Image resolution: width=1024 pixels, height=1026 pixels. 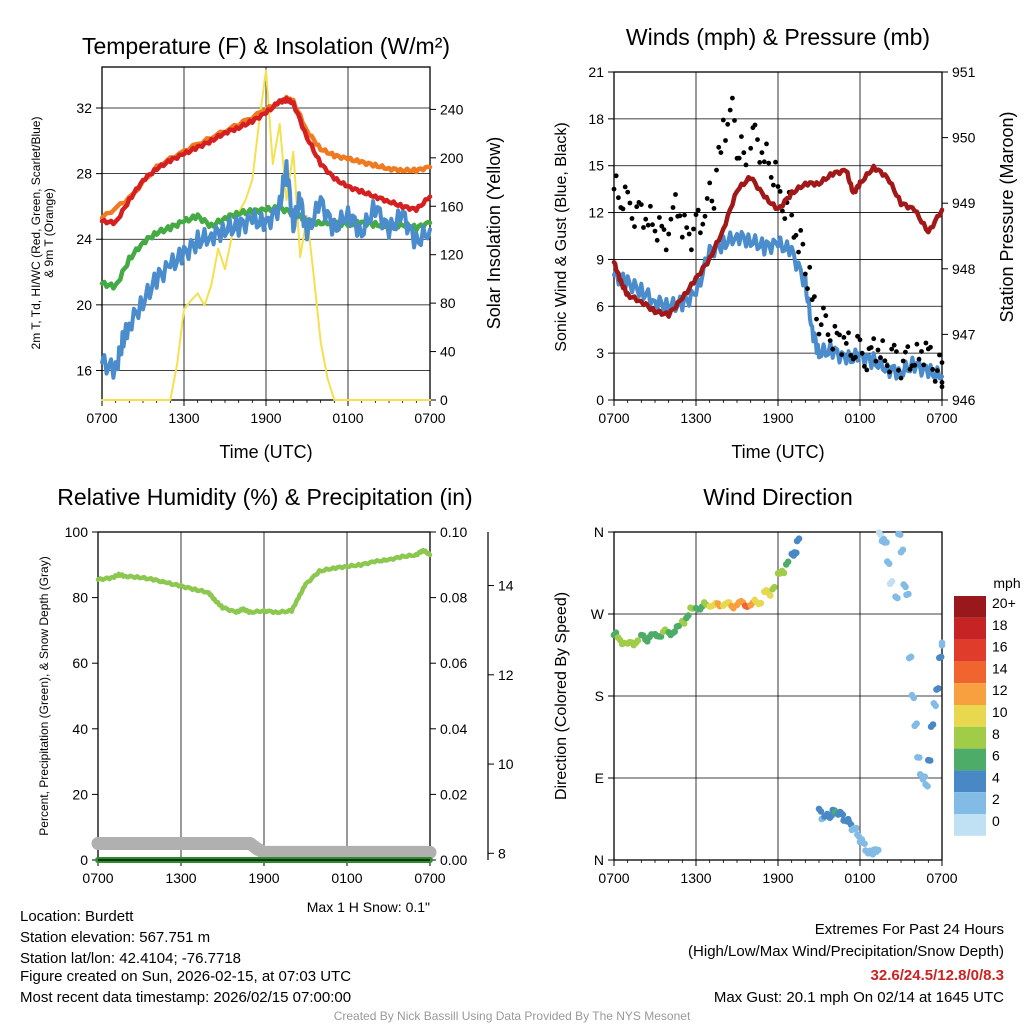 I want to click on legend-label: 14, so click(x=1000, y=668).